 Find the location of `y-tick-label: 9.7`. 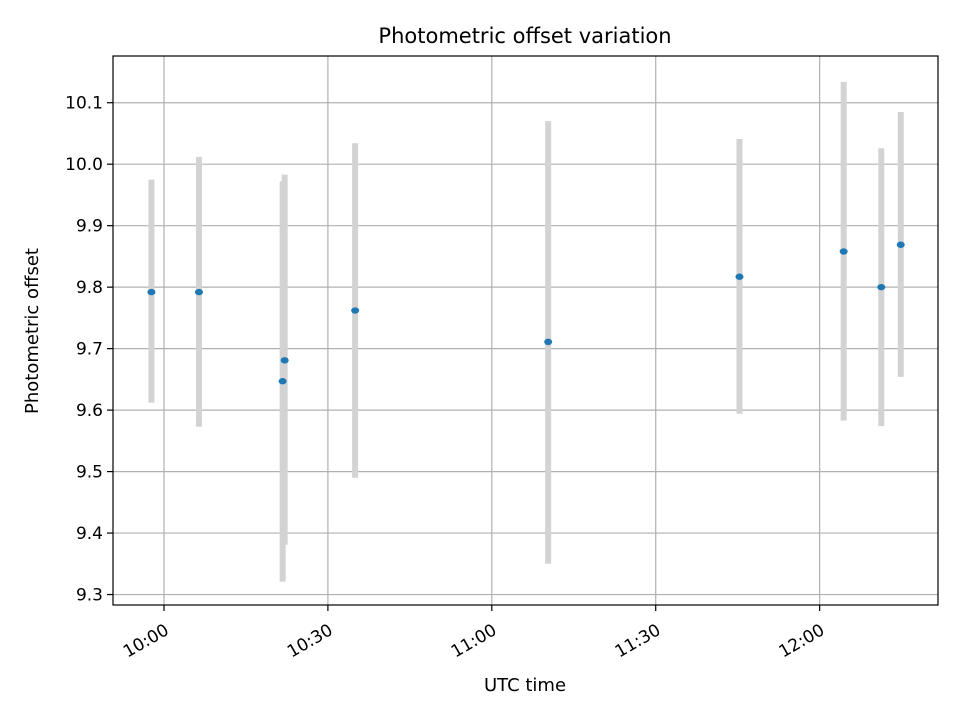

y-tick-label: 9.7 is located at coordinates (89, 350).